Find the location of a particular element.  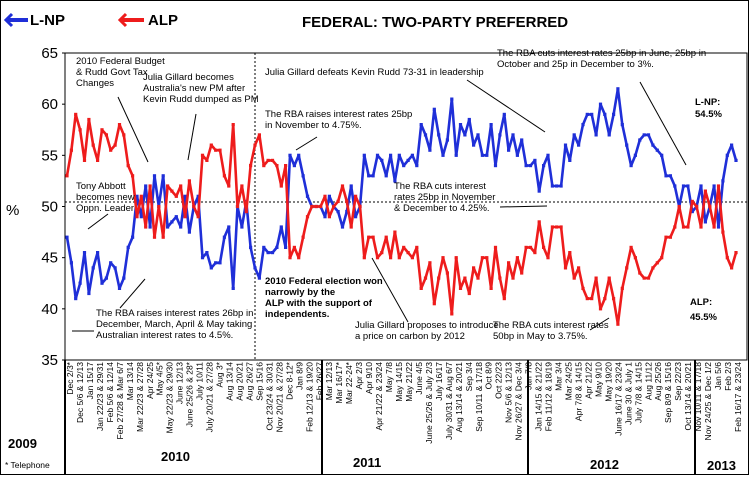

x-tick-label: Mar 22-24* is located at coordinates (349, 382).